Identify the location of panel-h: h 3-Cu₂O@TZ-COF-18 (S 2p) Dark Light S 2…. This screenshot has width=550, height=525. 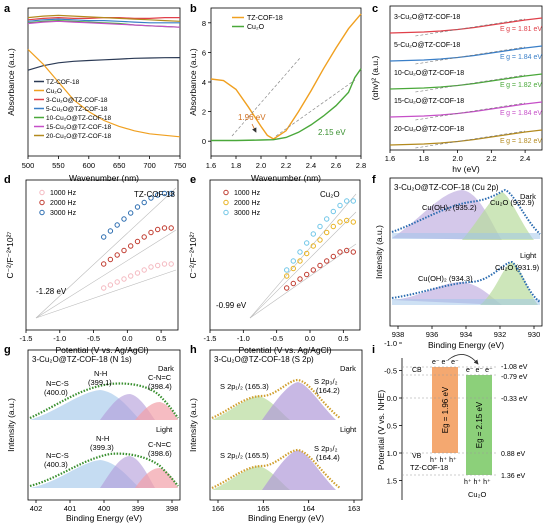
(275, 433).